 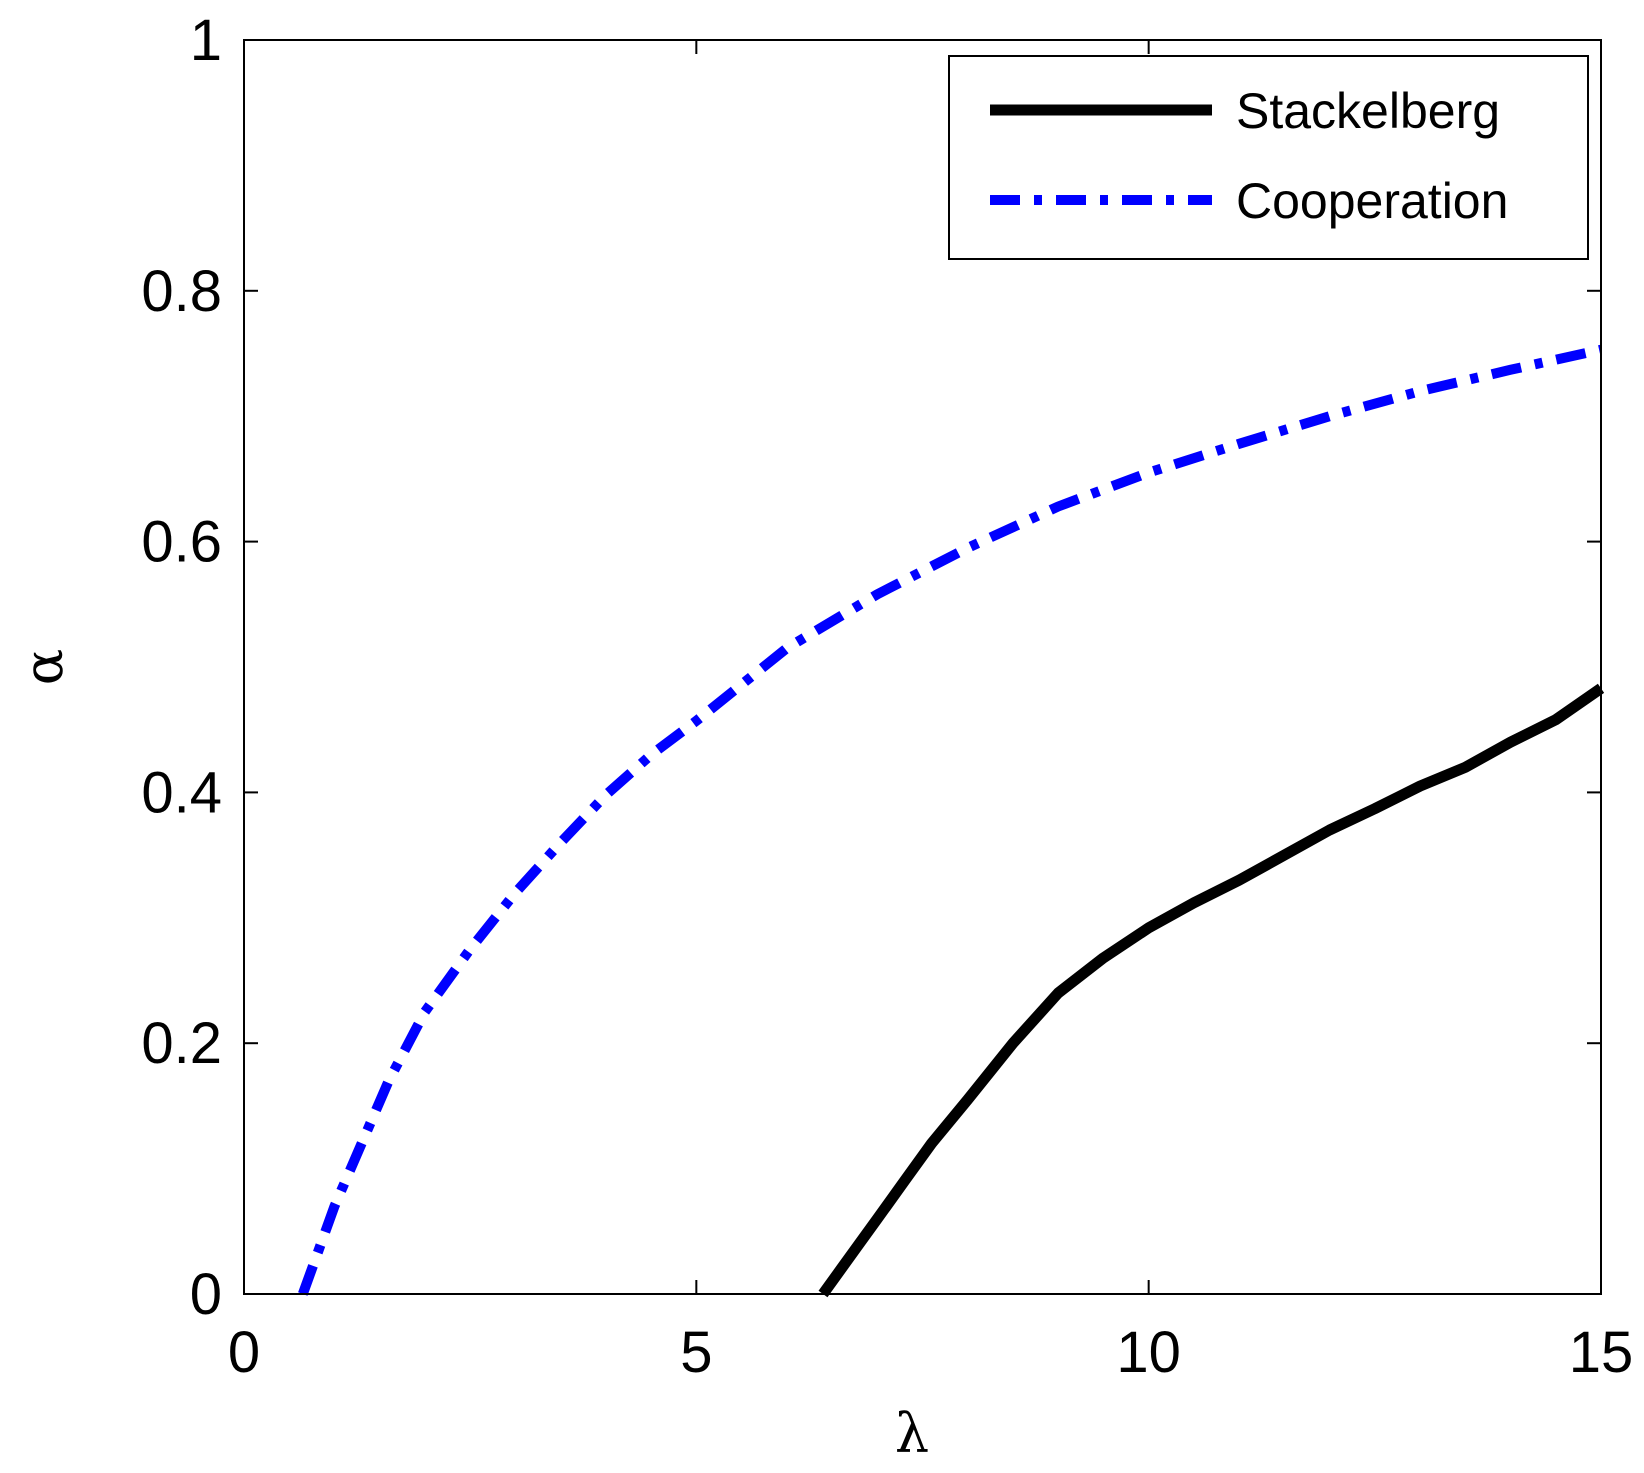 I want to click on x-axis-label: λ, so click(x=912, y=1433).